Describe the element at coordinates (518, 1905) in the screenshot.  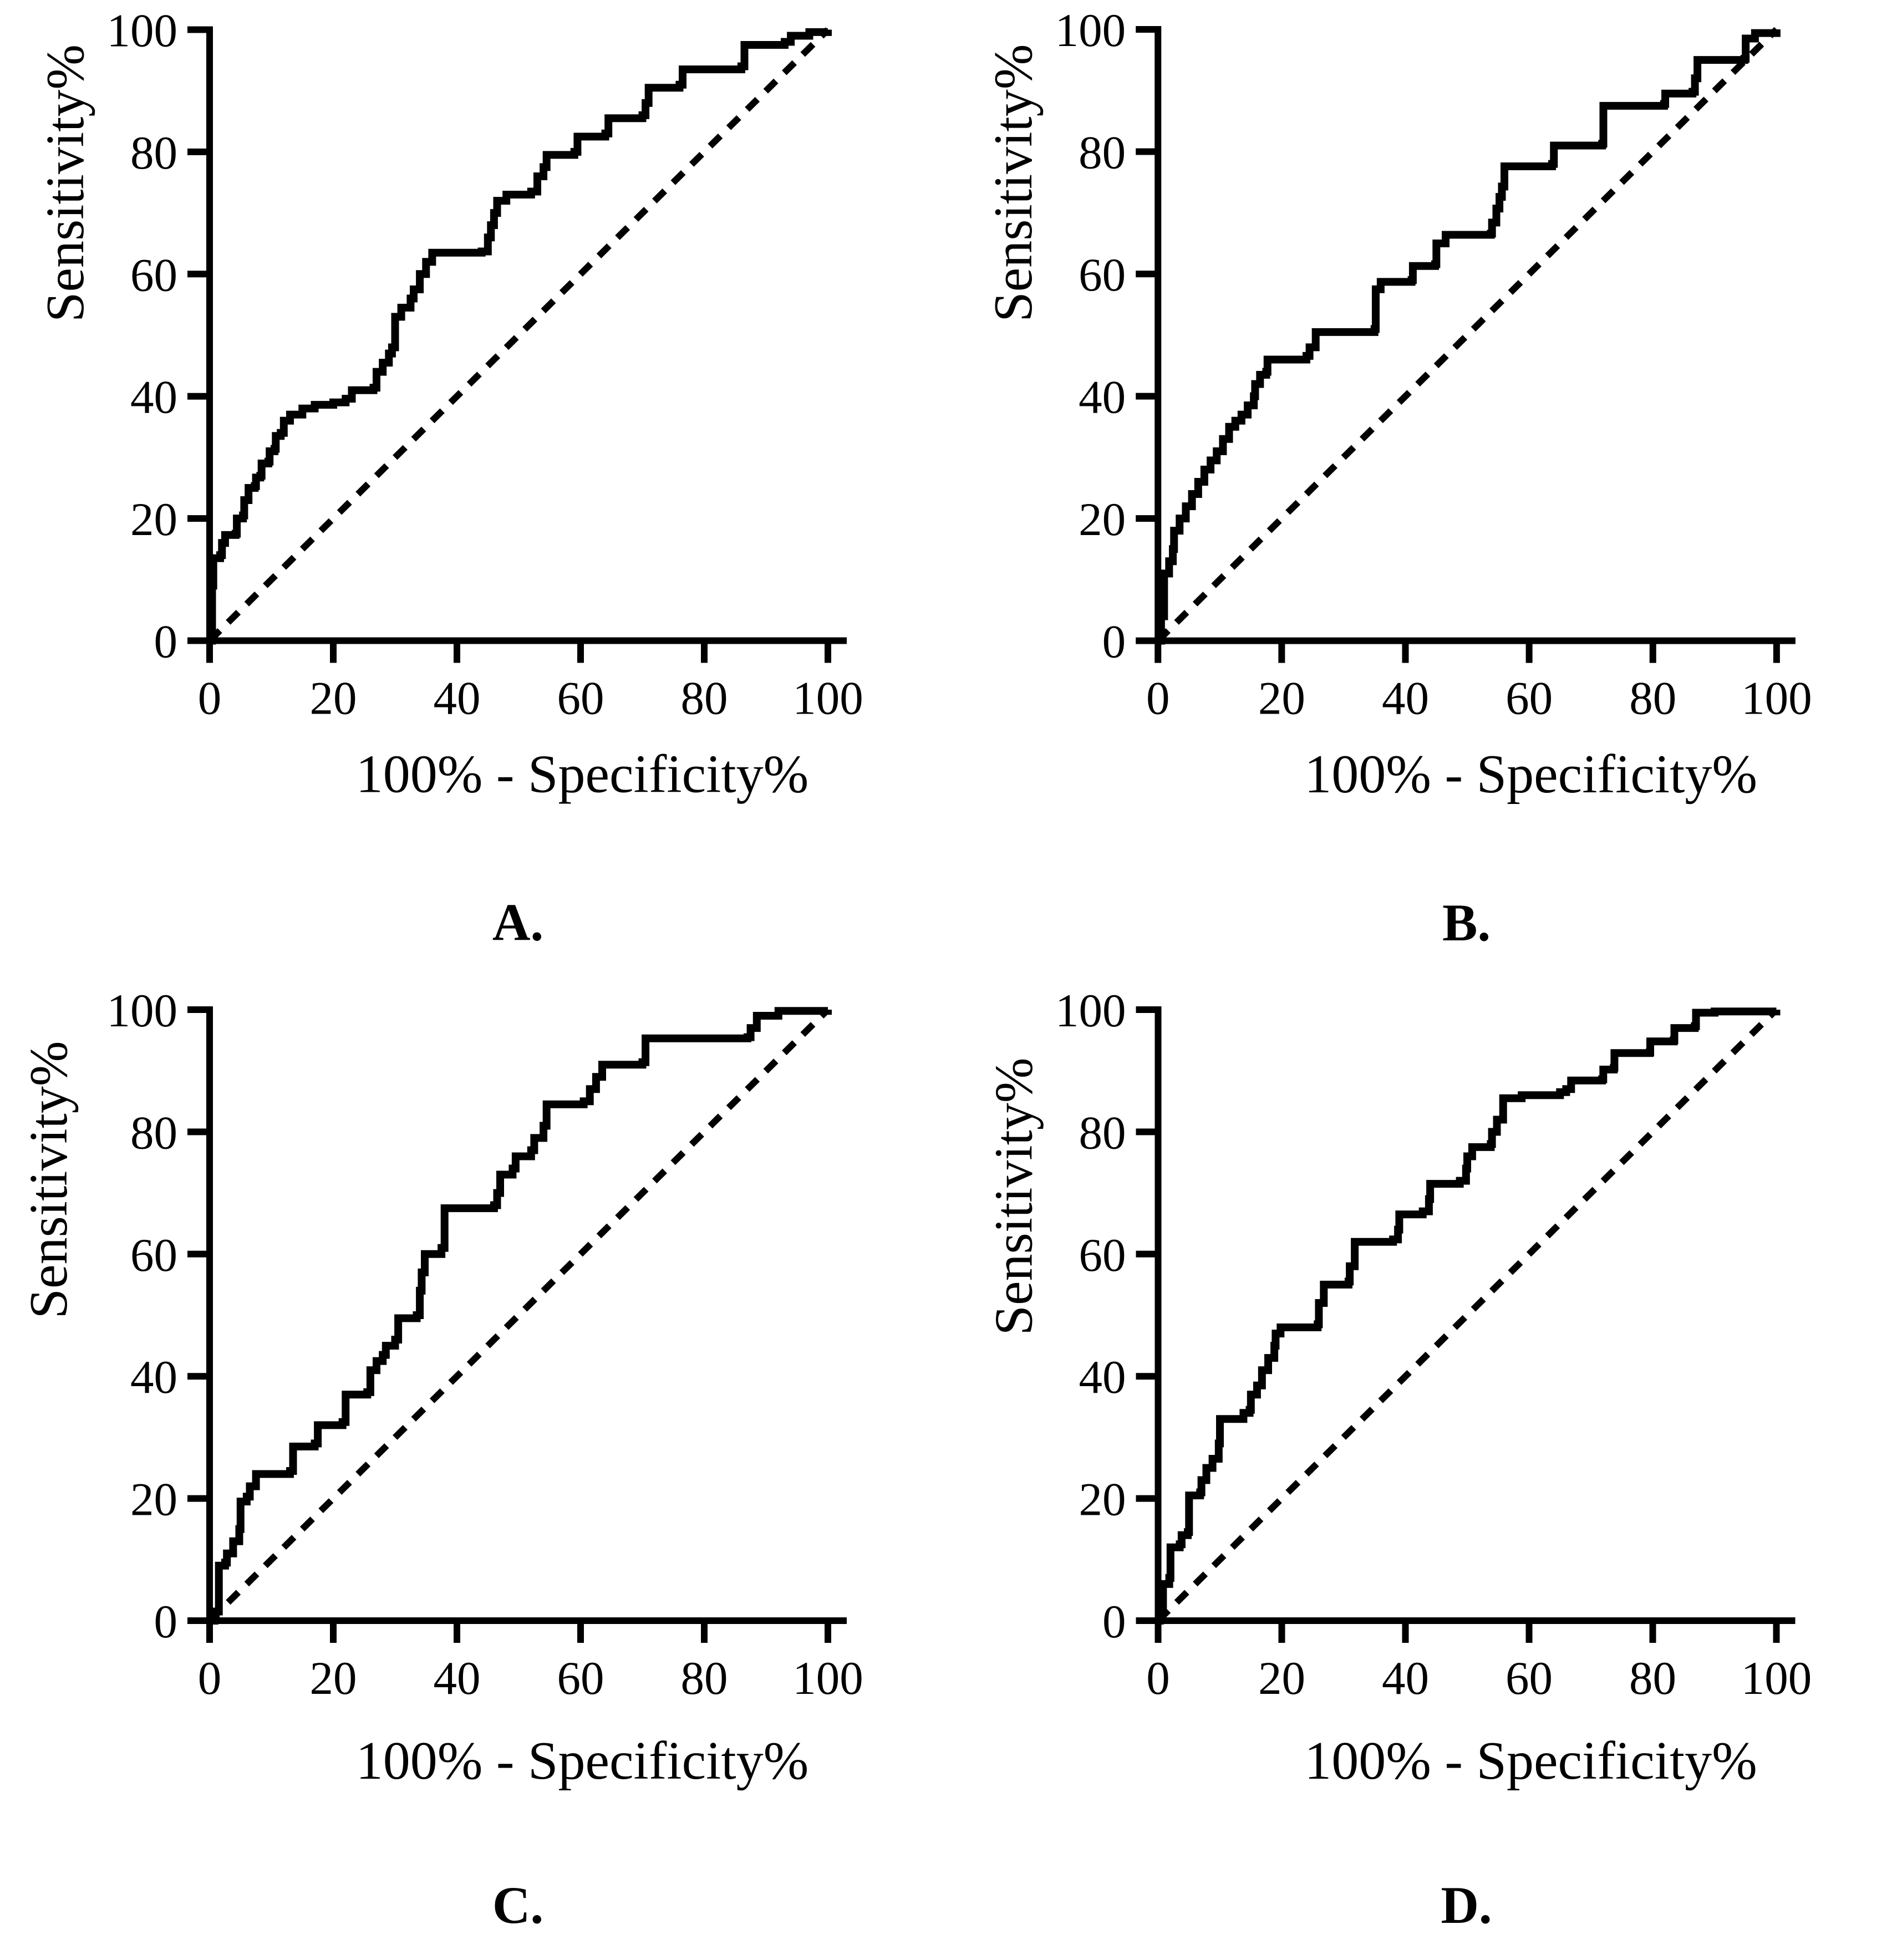
I see `panel-letter: C.` at that location.